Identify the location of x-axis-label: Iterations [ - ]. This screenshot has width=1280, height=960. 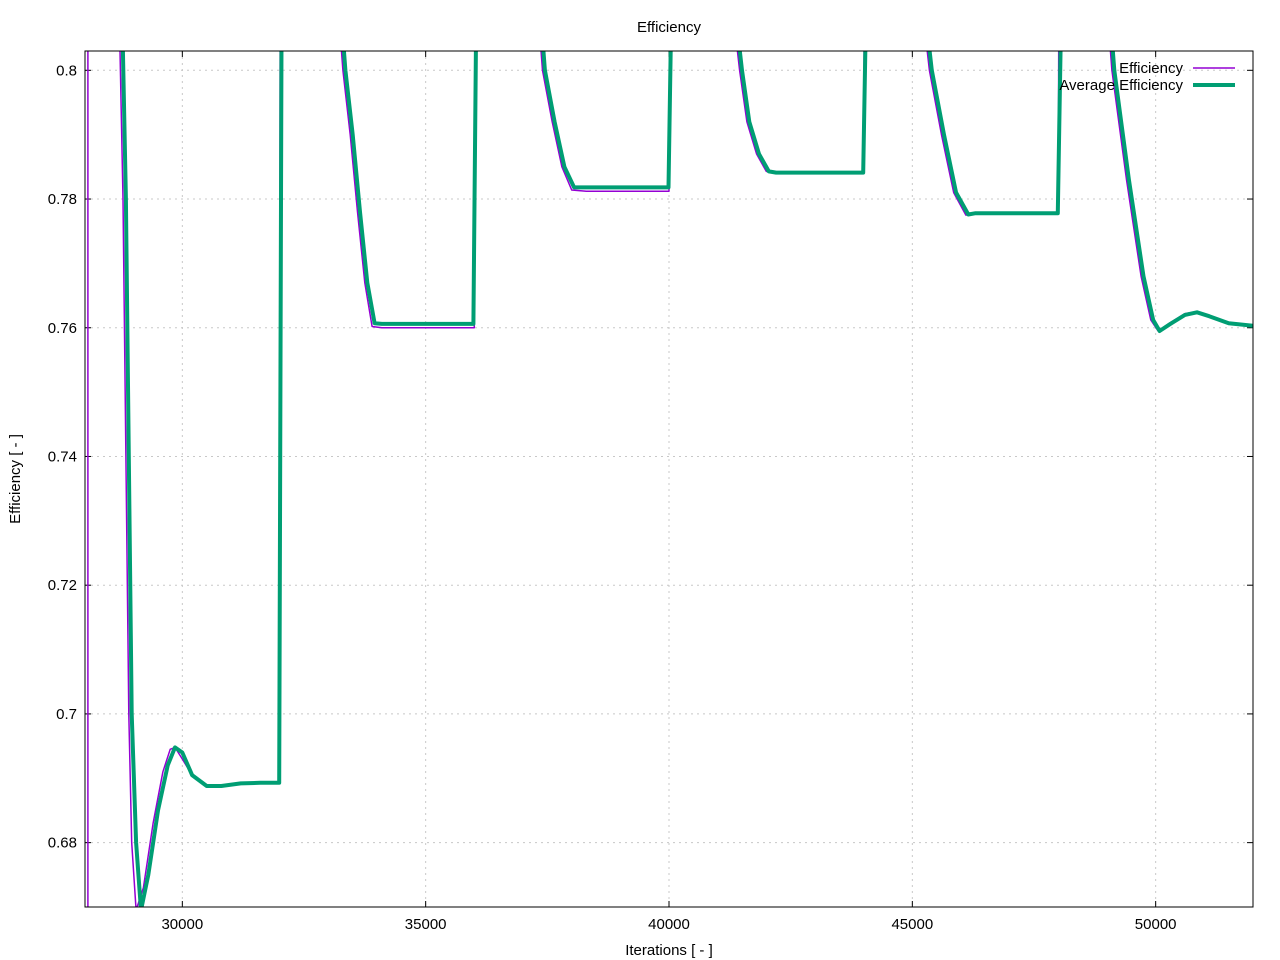
(669, 950).